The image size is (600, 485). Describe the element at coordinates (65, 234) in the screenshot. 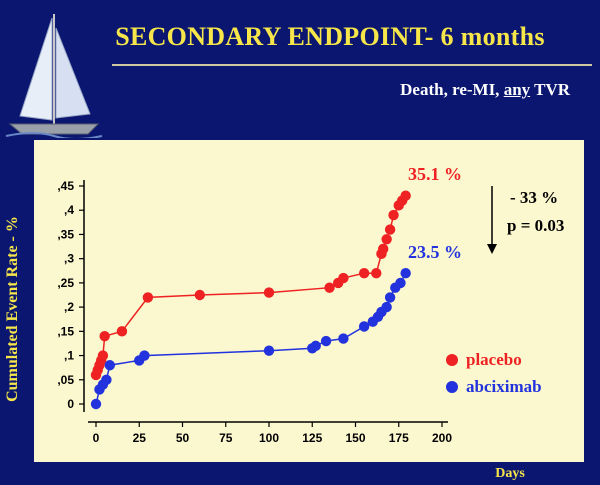

I see `y-tick-label: ,35` at that location.